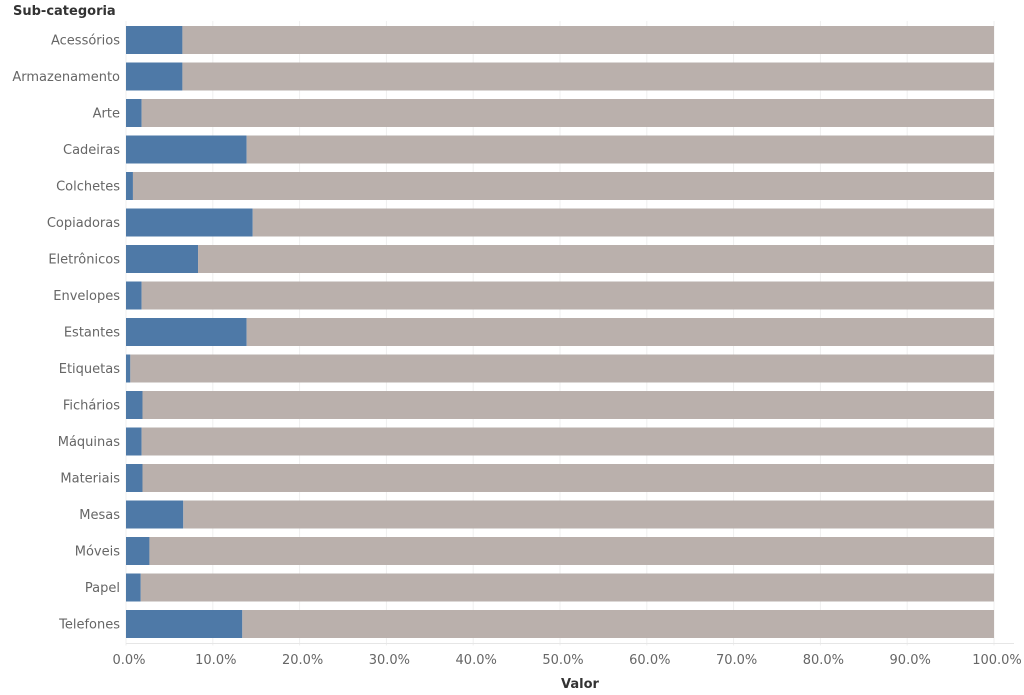  What do you see at coordinates (85, 41) in the screenshot?
I see `category-label: Acessórios` at bounding box center [85, 41].